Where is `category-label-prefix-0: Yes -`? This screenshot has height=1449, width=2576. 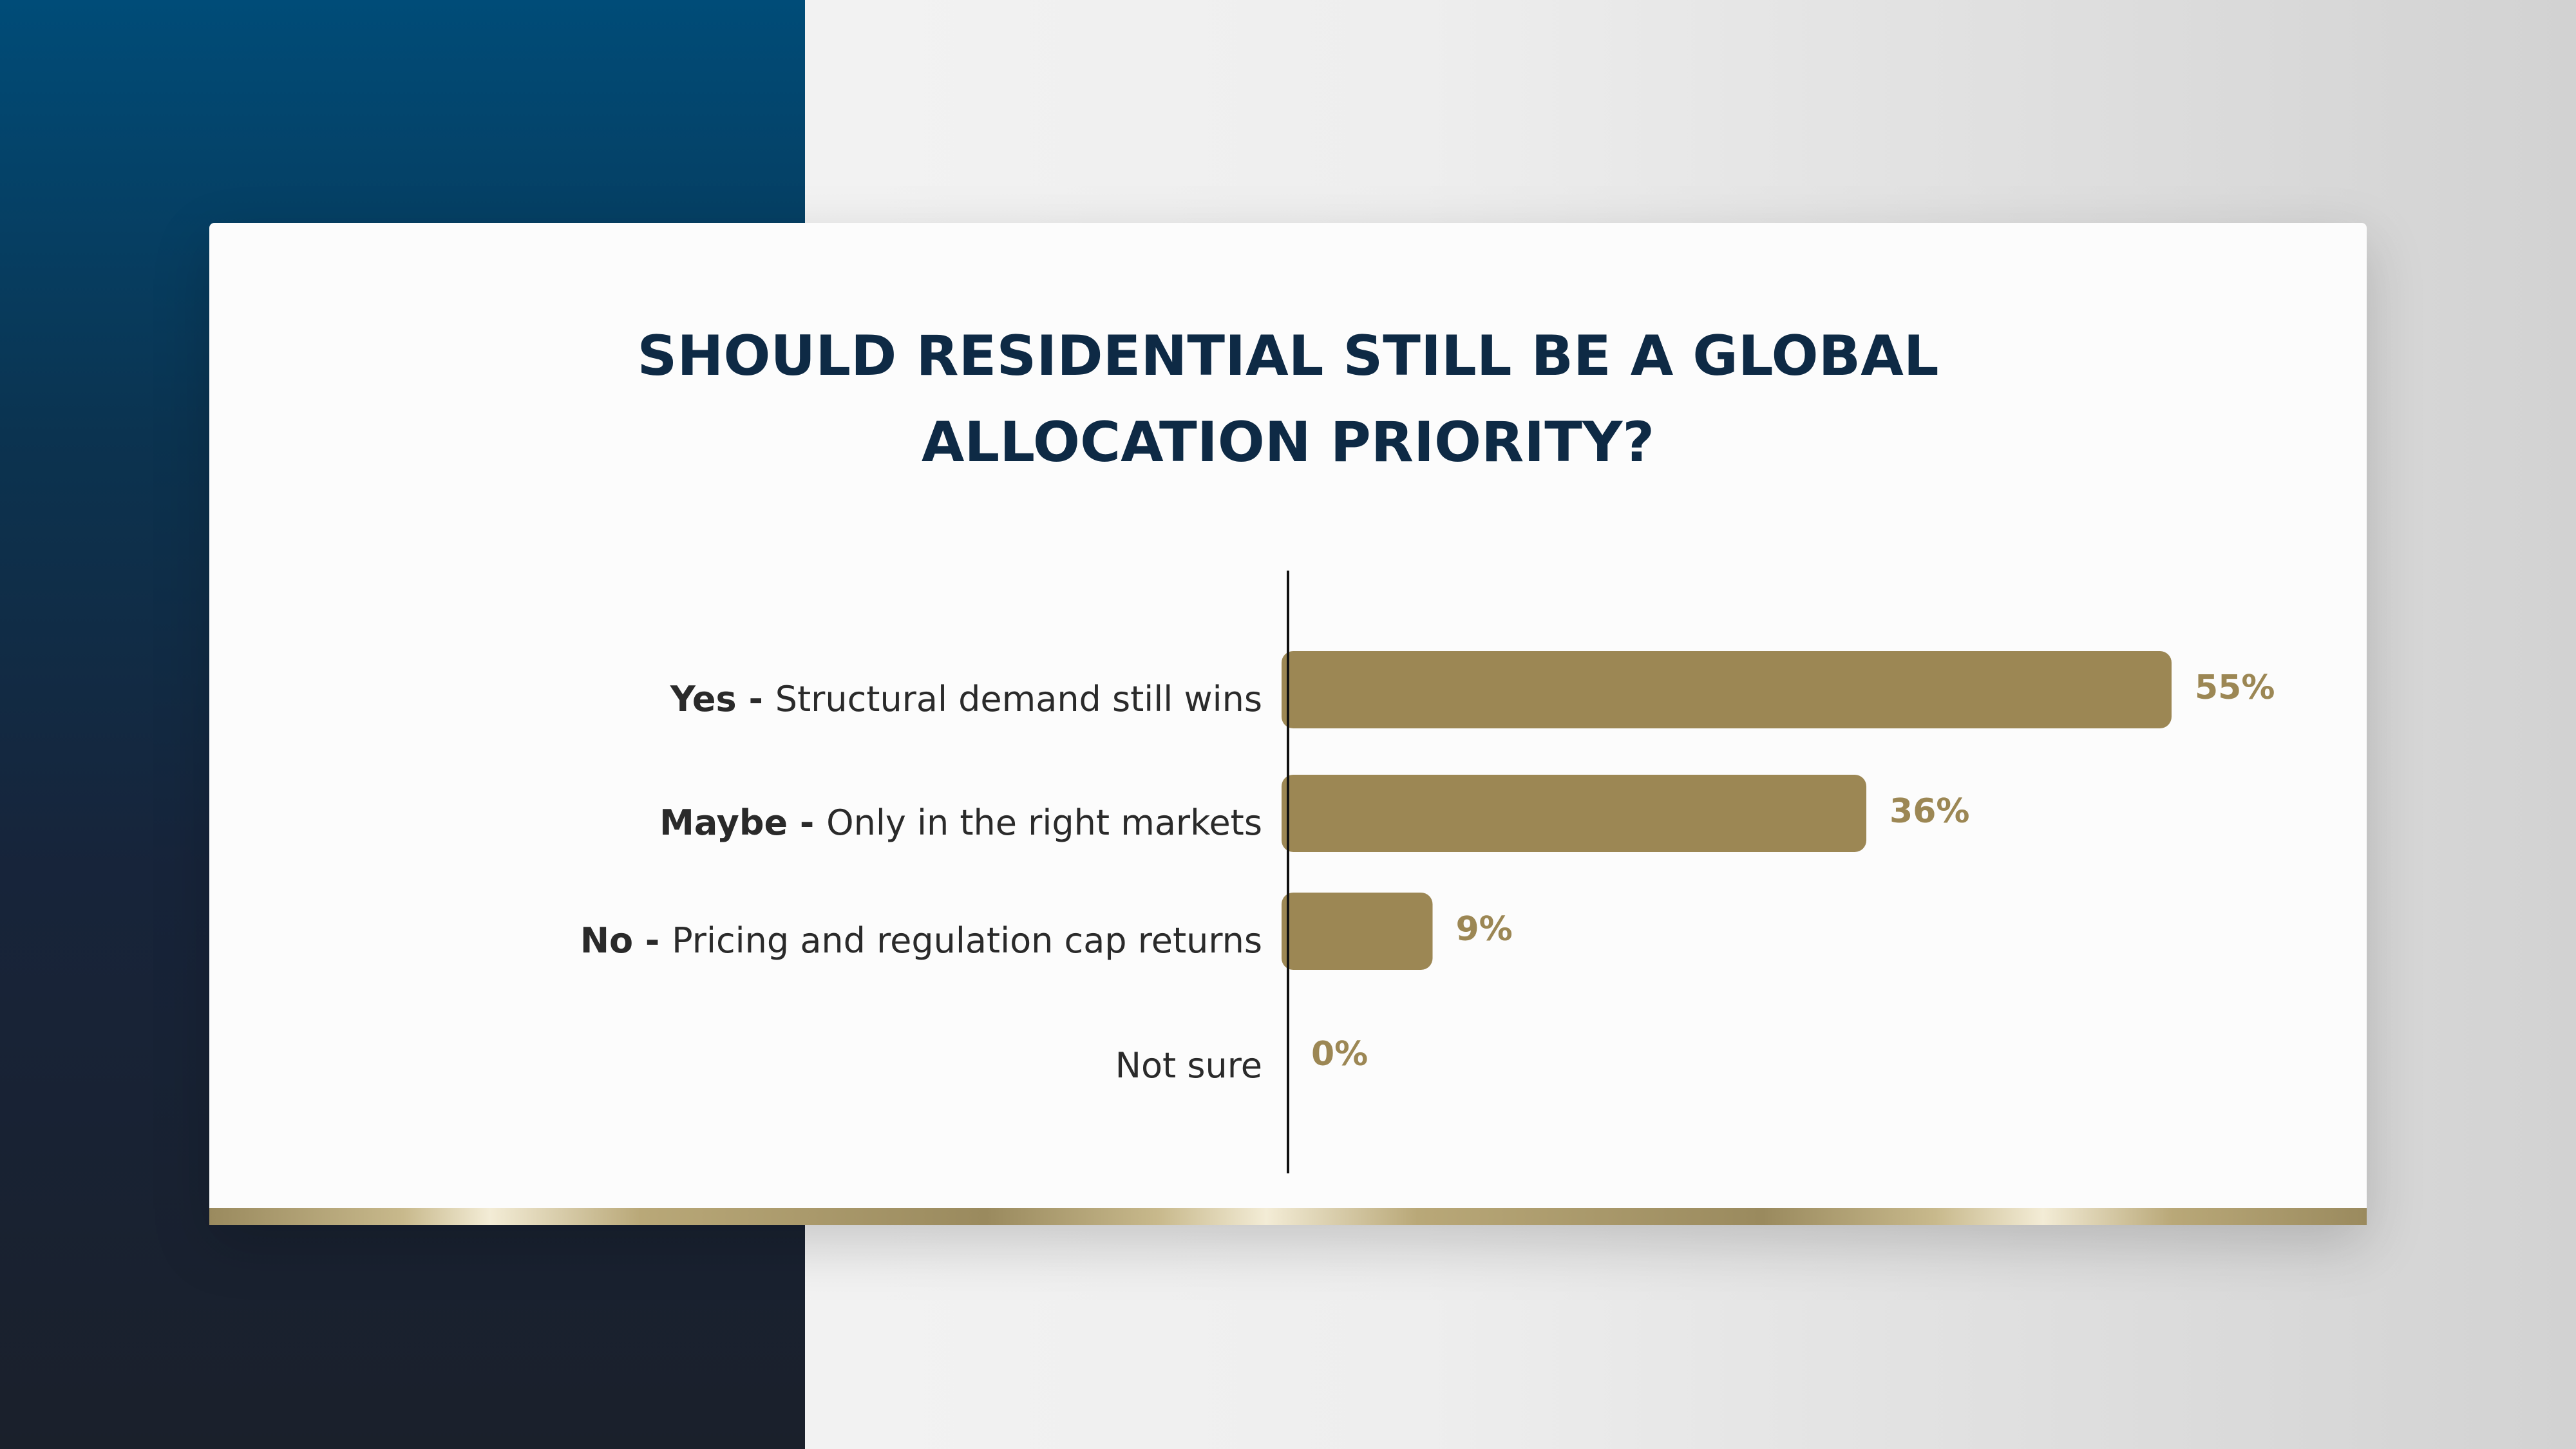 category-label-prefix-0: Yes - is located at coordinates (722, 699).